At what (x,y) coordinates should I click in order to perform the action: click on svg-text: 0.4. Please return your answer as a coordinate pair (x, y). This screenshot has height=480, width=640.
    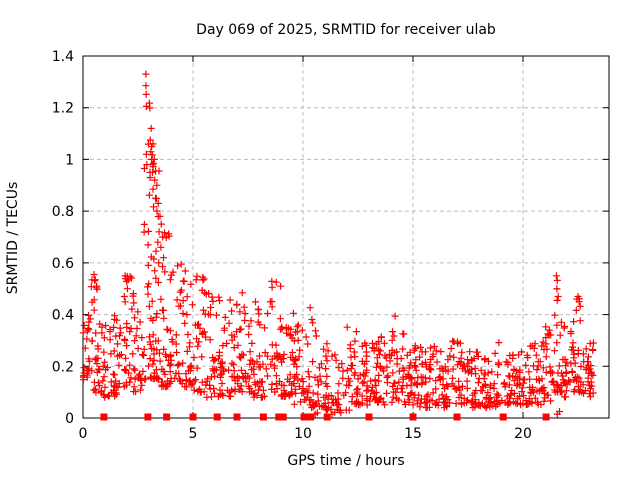
    Looking at the image, I should click on (63, 316).